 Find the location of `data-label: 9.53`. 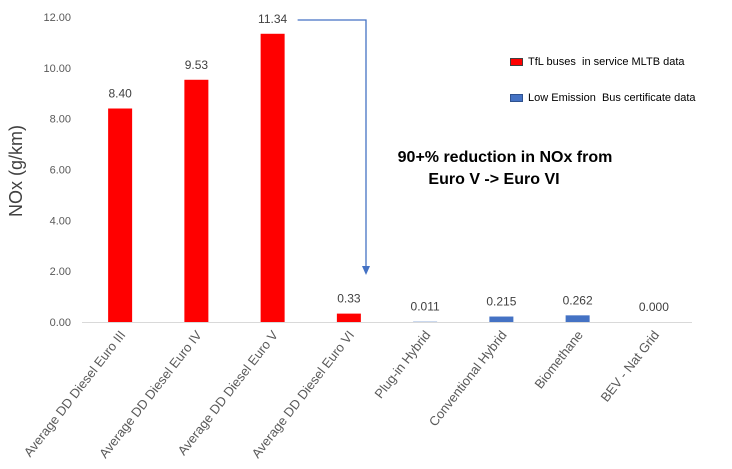

data-label: 9.53 is located at coordinates (197, 65).